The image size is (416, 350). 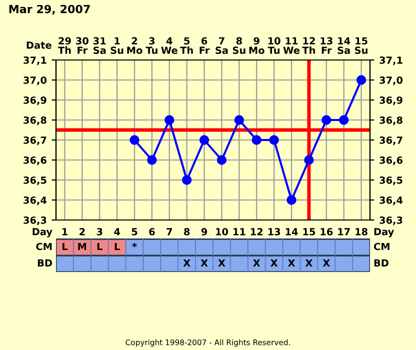 I want to click on y2-tick-label: 37,0, so click(x=391, y=81).